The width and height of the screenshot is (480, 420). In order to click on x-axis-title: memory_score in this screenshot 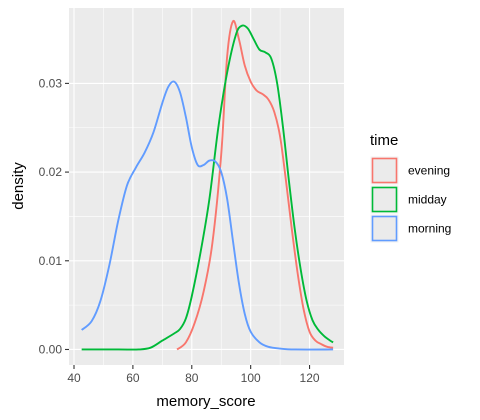, I will do `click(205, 401)`.